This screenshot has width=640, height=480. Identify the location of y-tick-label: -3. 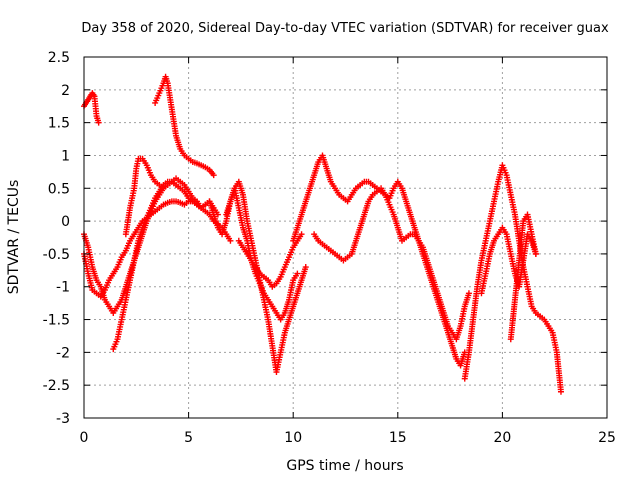
(63, 419).